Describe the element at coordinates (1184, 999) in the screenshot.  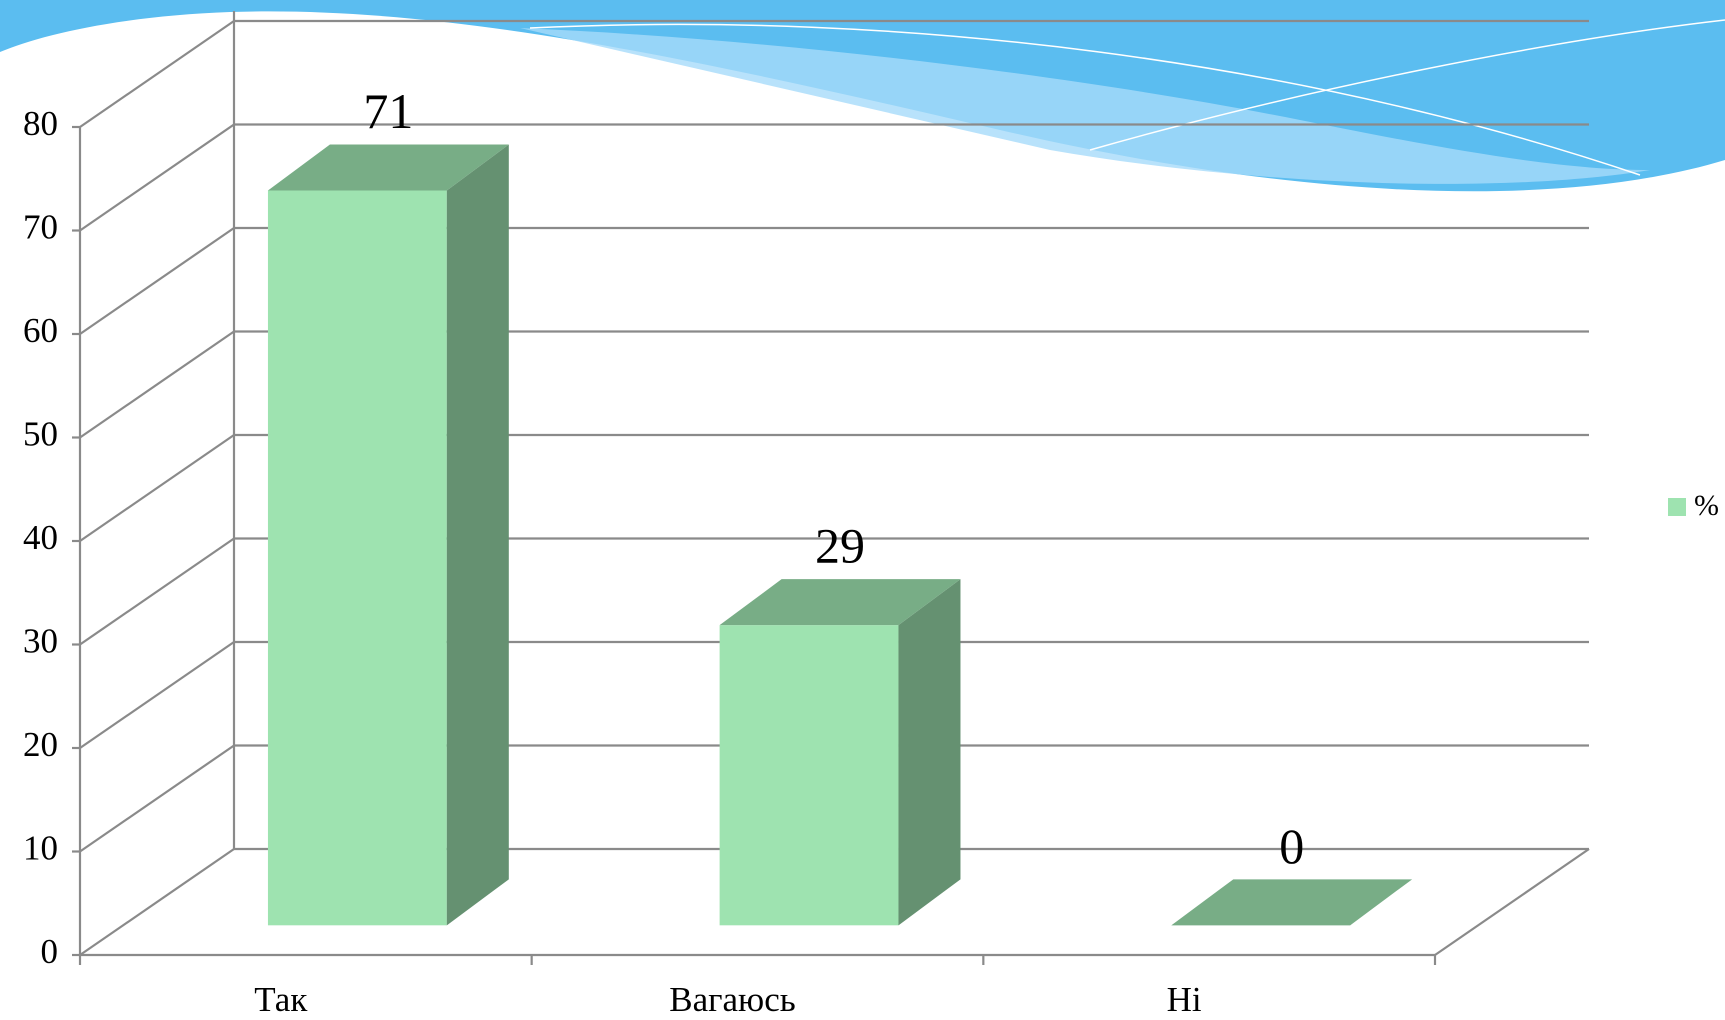
I see `x-tick-label: Ні` at that location.